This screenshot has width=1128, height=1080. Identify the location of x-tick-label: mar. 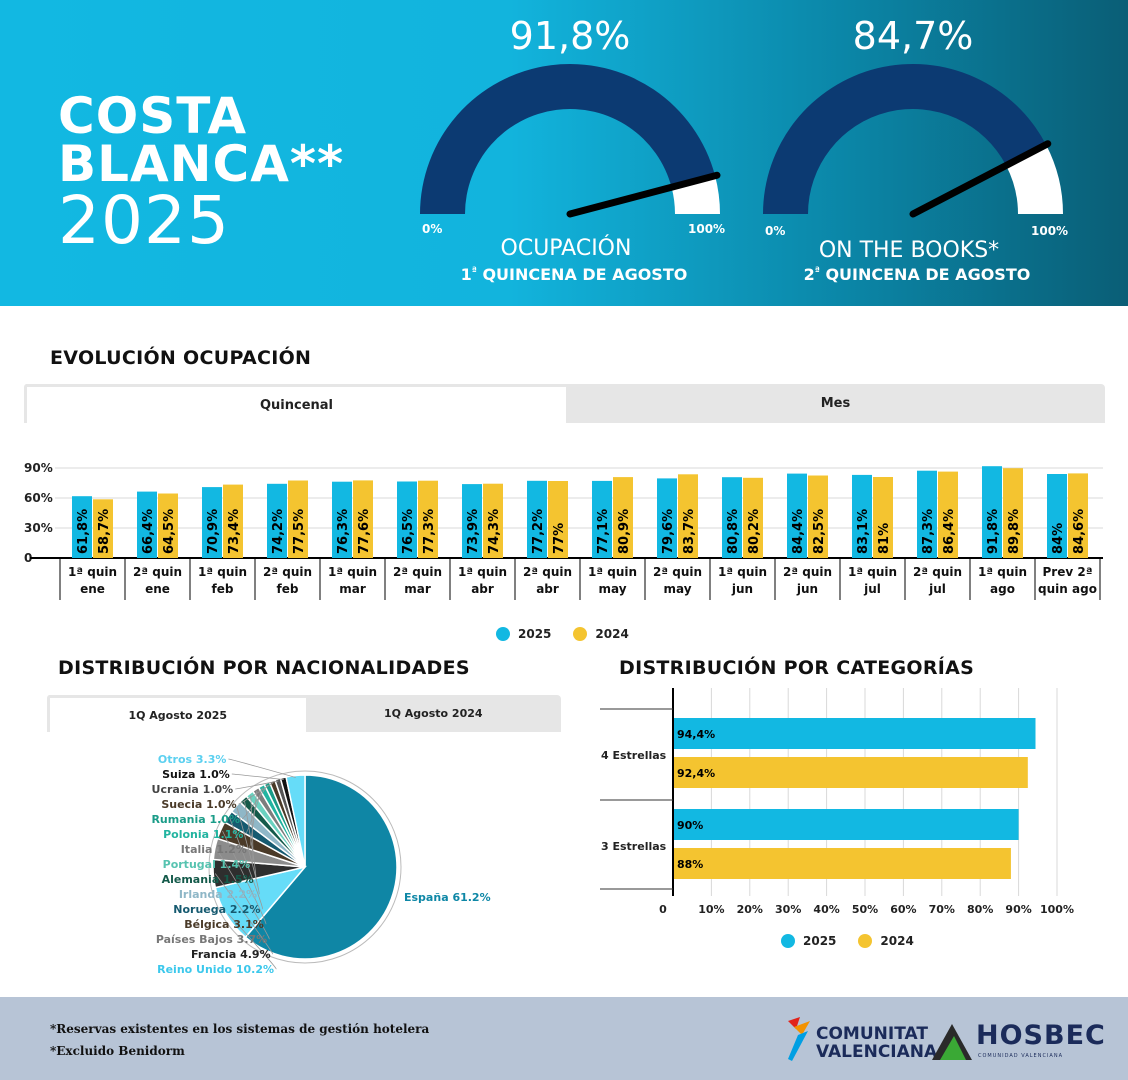
(352, 589).